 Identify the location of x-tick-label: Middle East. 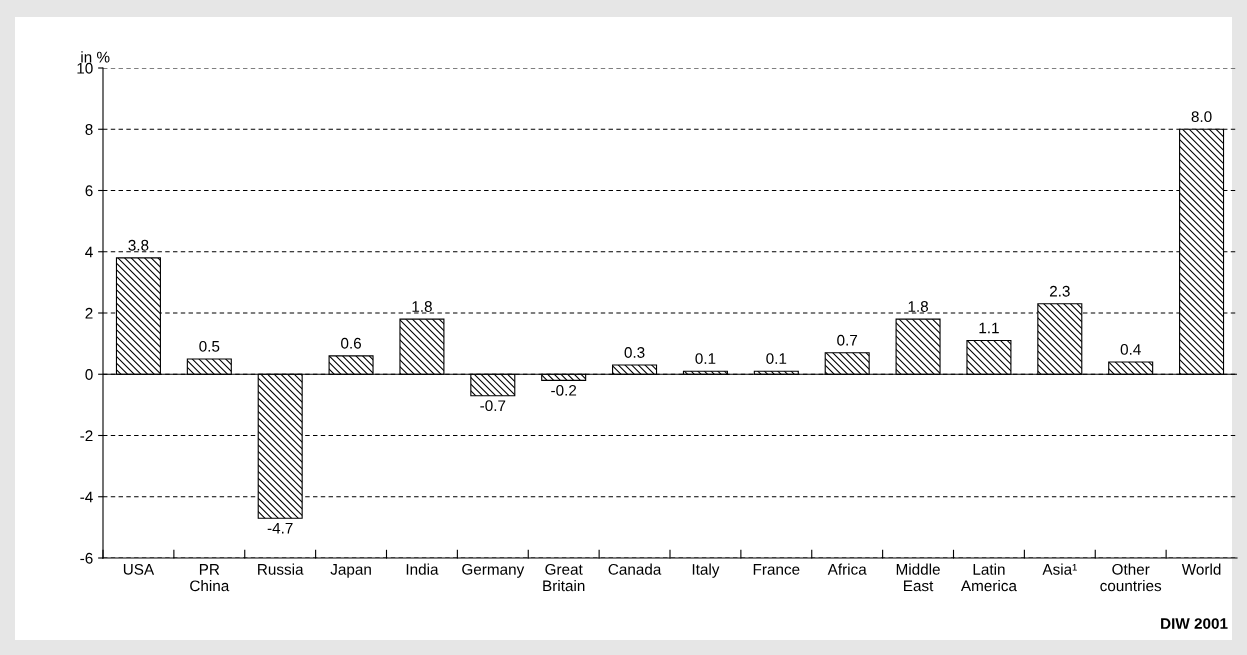
(918, 577).